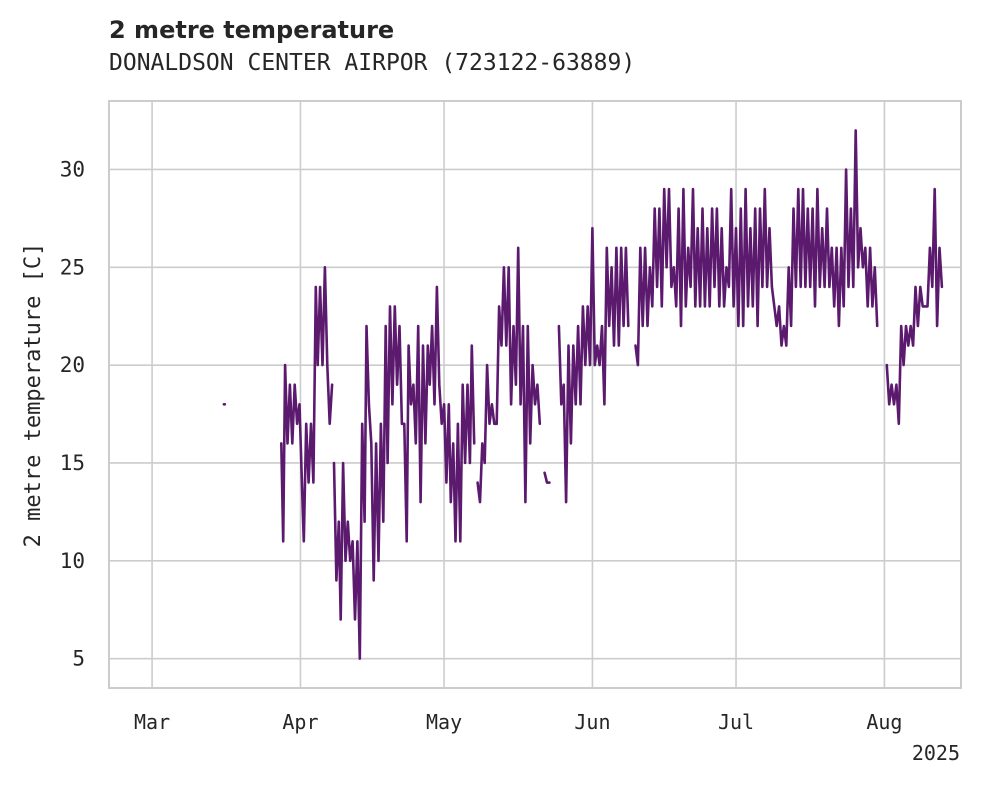 This screenshot has width=981, height=785. Describe the element at coordinates (884, 722) in the screenshot. I see `x-tick-label: Aug` at that location.